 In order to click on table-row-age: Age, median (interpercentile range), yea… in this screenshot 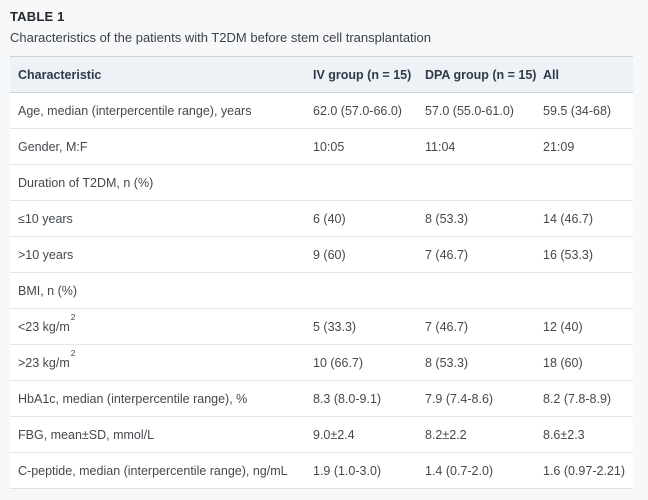, I will do `click(321, 110)`.